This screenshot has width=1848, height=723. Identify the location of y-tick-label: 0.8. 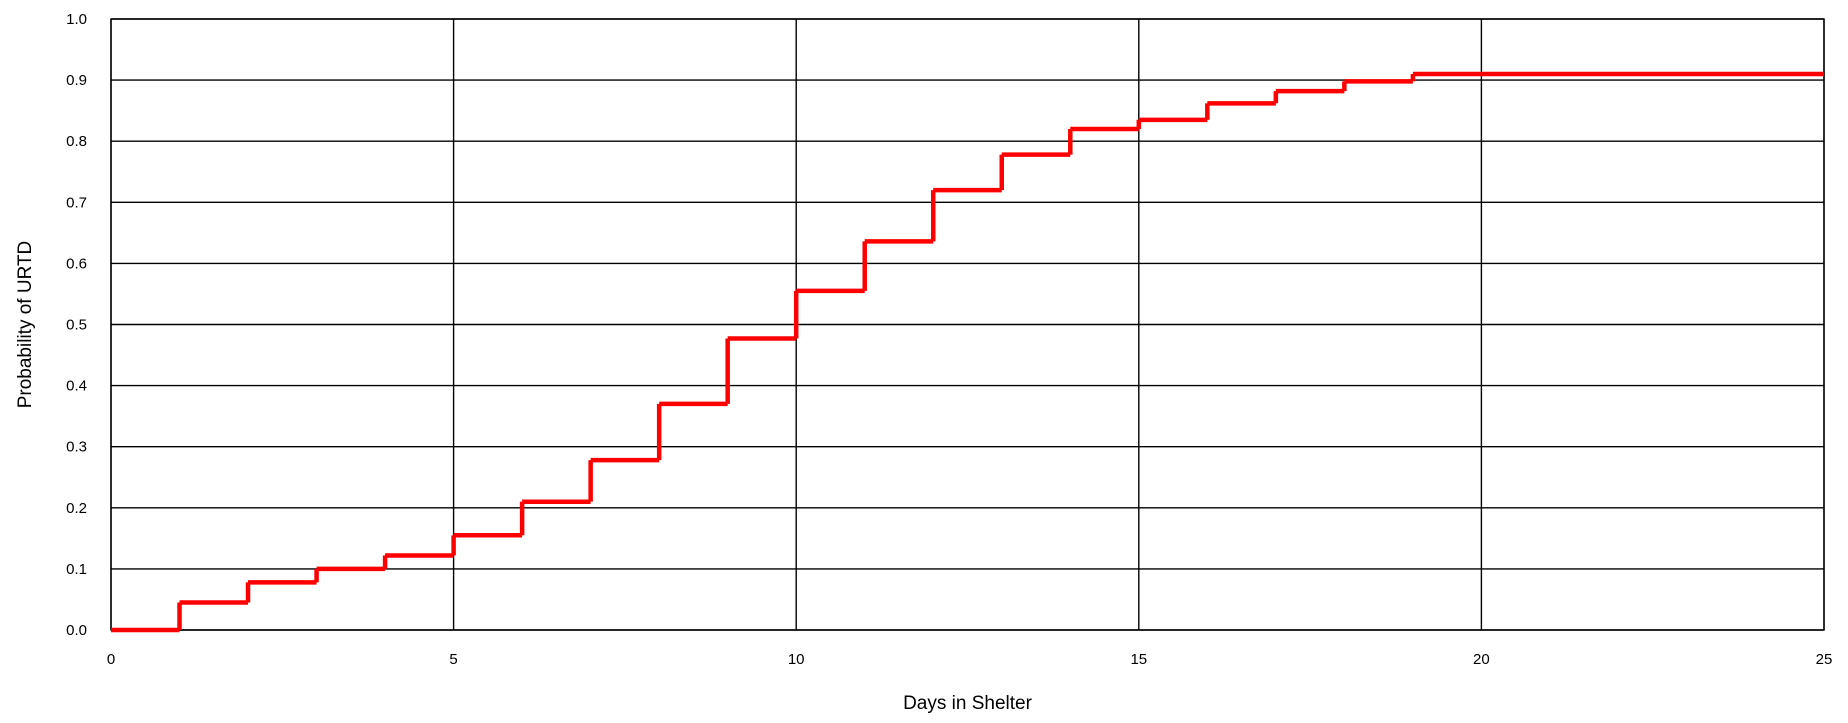
(76, 141).